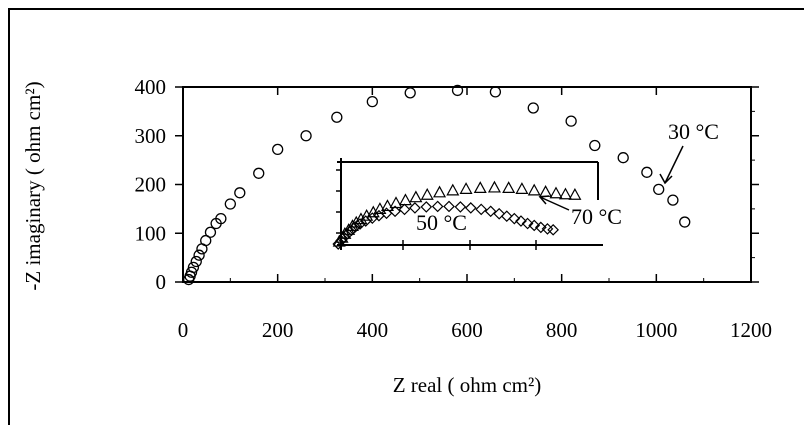 The height and width of the screenshot is (425, 804). What do you see at coordinates (373, 330) in the screenshot?
I see `x-tick-label: 400` at bounding box center [373, 330].